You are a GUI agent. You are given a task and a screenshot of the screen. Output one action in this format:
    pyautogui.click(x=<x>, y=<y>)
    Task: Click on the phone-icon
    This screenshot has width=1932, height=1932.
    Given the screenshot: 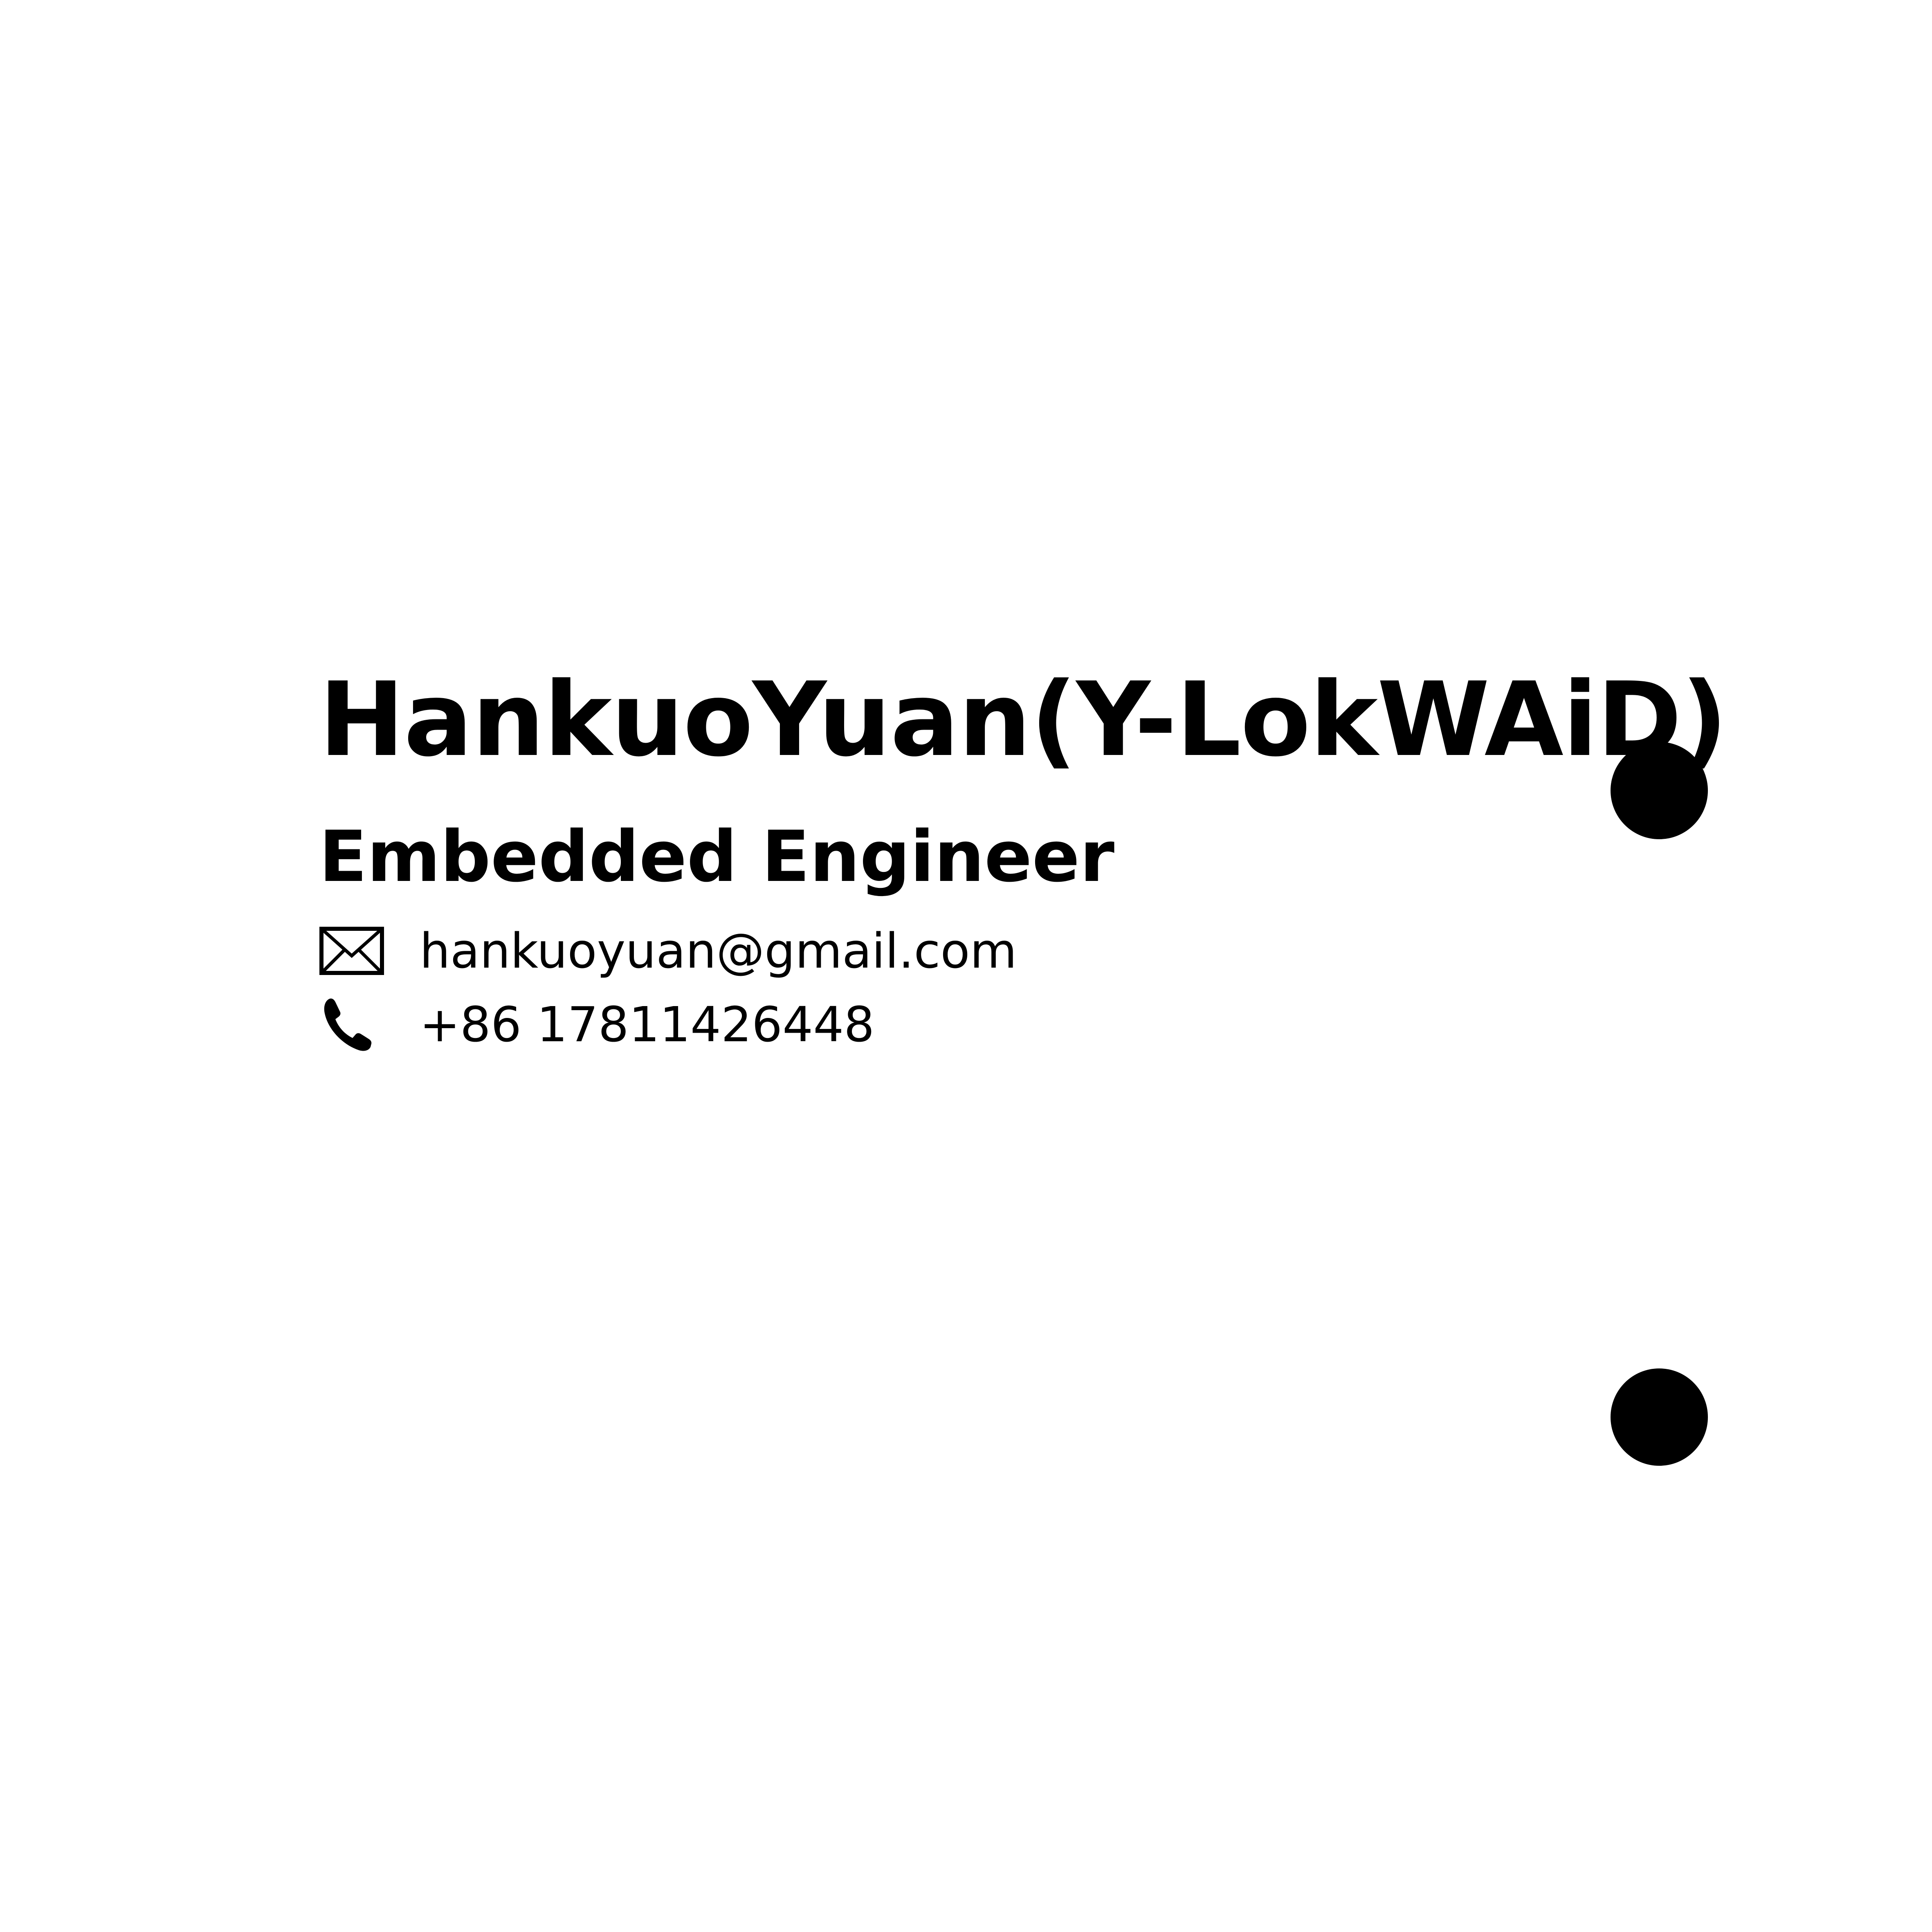 What is the action you would take?
    pyautogui.click(x=354, y=1025)
    